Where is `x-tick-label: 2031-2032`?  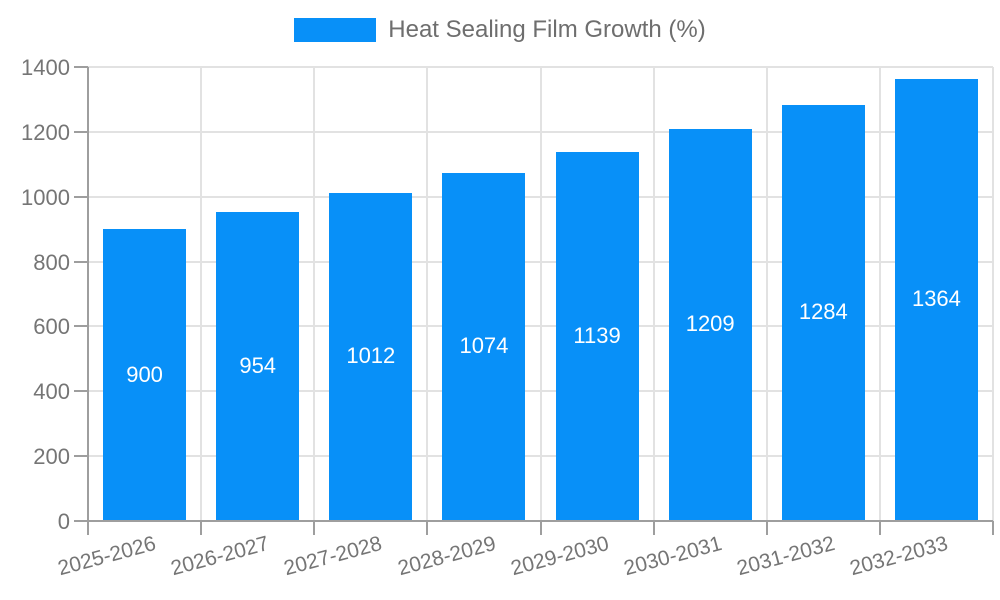
x-tick-label: 2031-2032 is located at coordinates (786, 556).